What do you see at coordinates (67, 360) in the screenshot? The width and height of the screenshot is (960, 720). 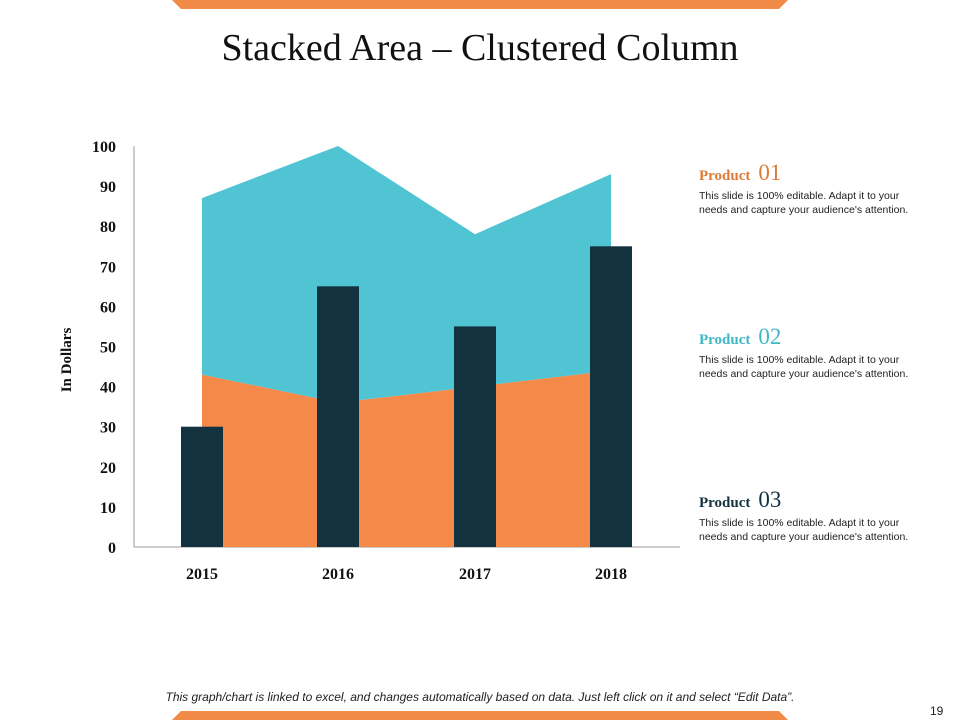 I see `y-axis-title: In Dollars` at bounding box center [67, 360].